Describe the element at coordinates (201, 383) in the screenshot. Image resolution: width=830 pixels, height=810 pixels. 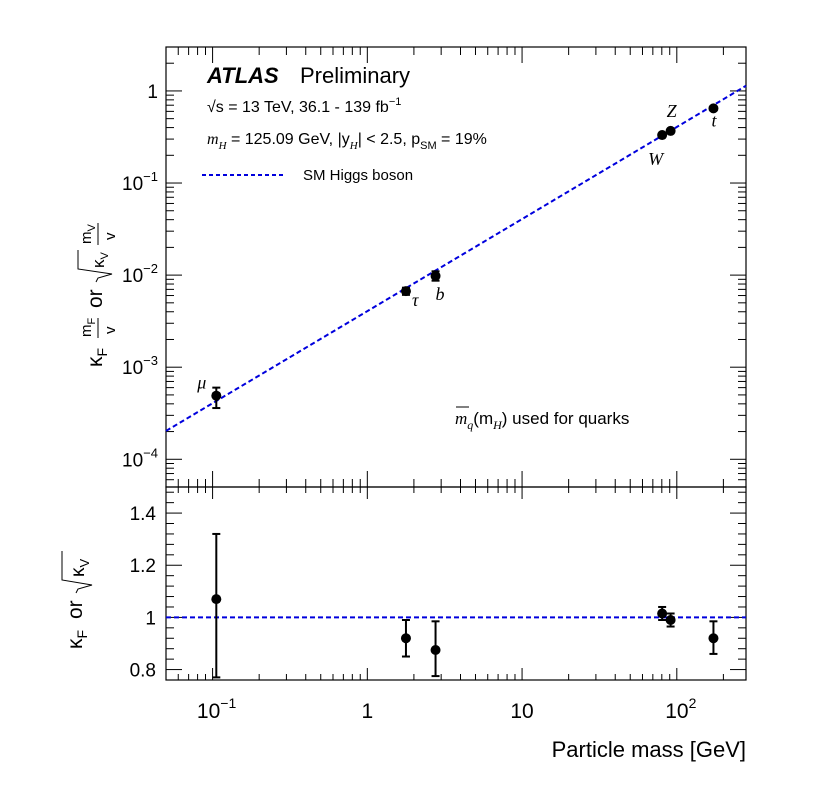
I see `particle-label: μ` at that location.